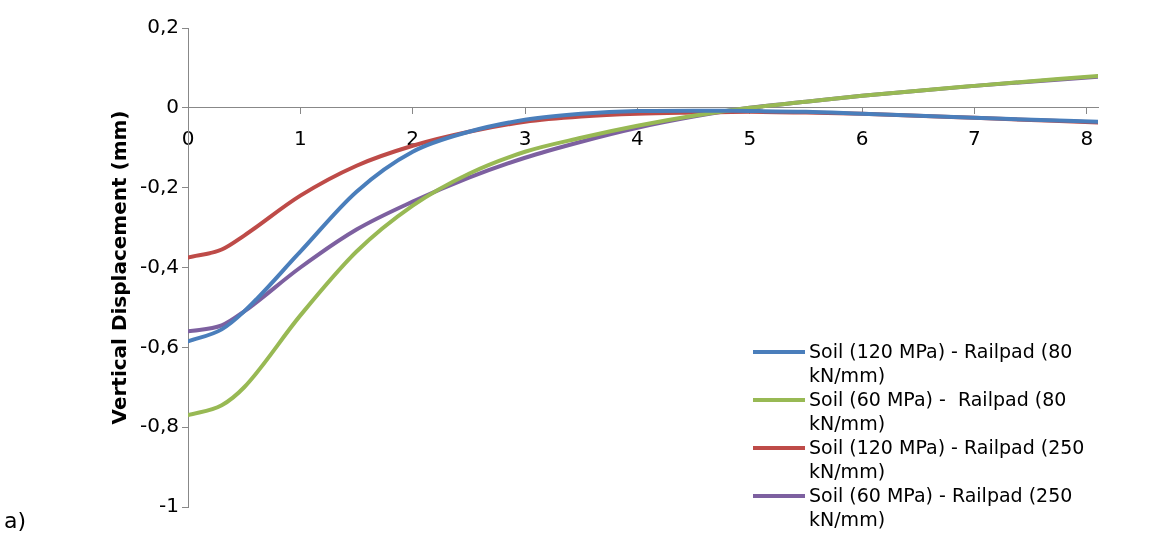 The width and height of the screenshot is (1153, 533). I want to click on legend-label: Soil (60 MPa) - Railpad (80 kN/mm), so click(938, 411).